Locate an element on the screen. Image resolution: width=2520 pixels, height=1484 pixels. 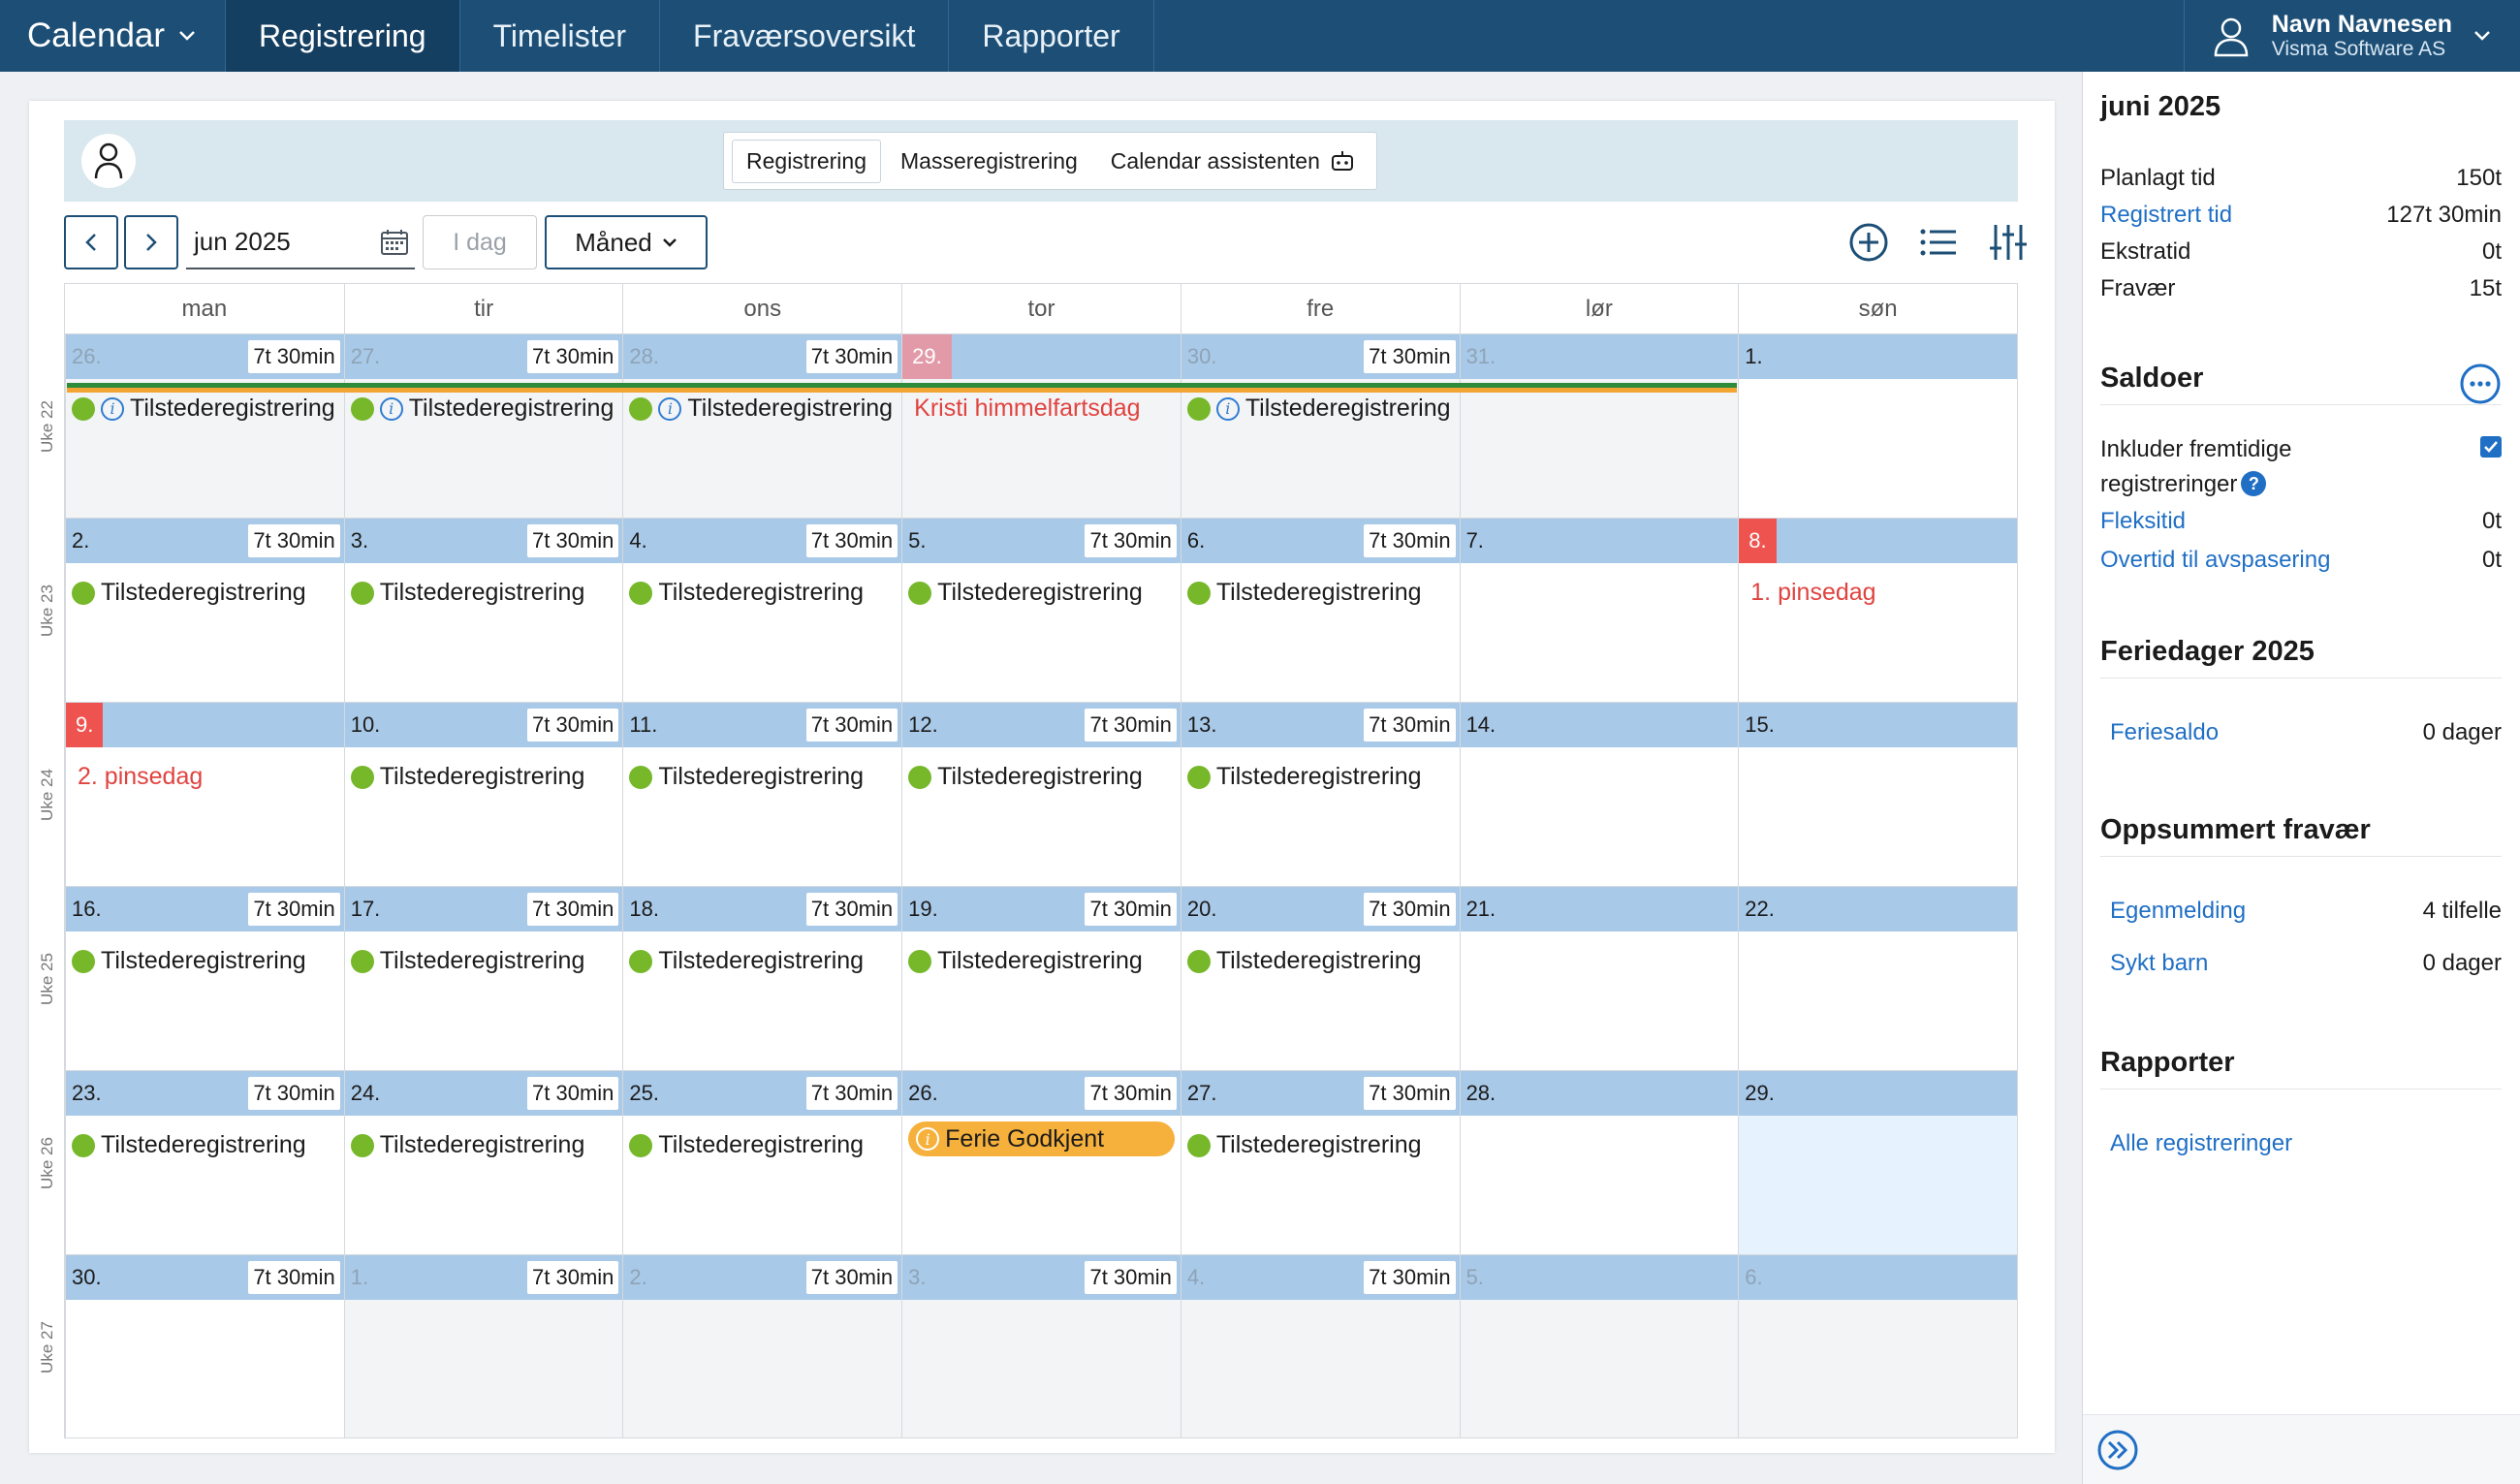
day-cell: 16. 7t 30min Tilstederegistrering is located at coordinates (205, 979).